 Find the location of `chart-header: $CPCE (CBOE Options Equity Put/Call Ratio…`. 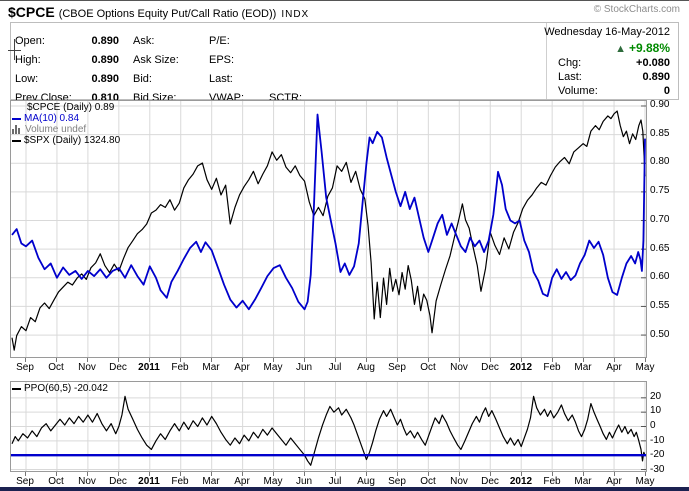

chart-header: $CPCE (CBOE Options Equity Put/Call Ratio… is located at coordinates (158, 12).